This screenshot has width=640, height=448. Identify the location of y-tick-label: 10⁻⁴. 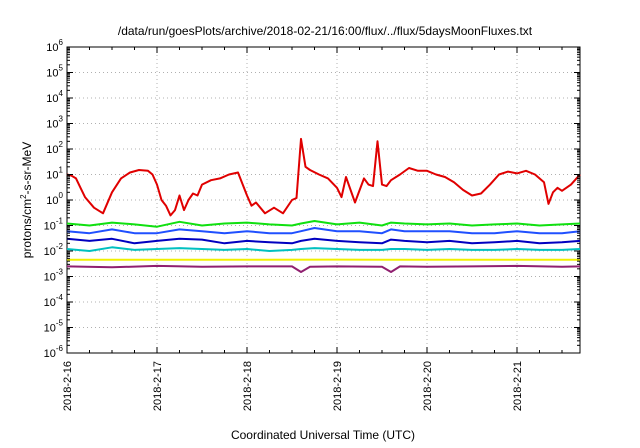
(54, 301).